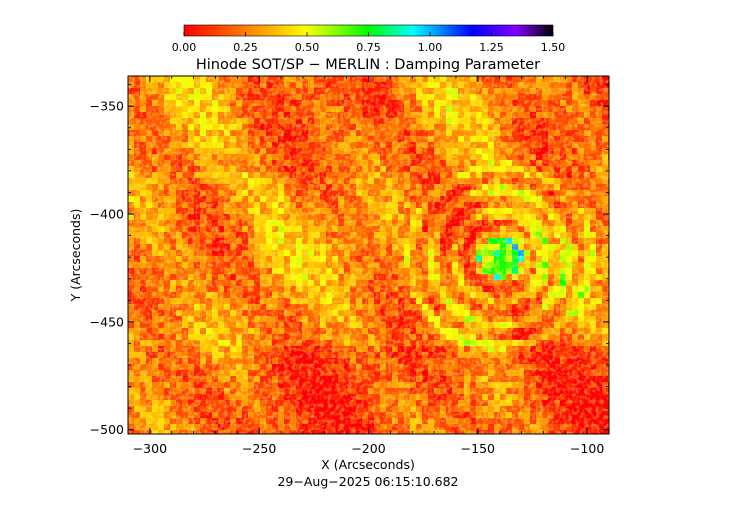  What do you see at coordinates (107, 106) in the screenshot?
I see `y-tick-label: −350` at bounding box center [107, 106].